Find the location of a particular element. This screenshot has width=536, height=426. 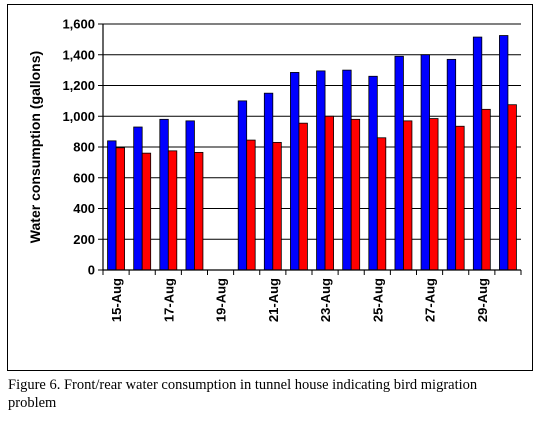

y-axis-label: Water consumption (gallons) is located at coordinates (35, 147).